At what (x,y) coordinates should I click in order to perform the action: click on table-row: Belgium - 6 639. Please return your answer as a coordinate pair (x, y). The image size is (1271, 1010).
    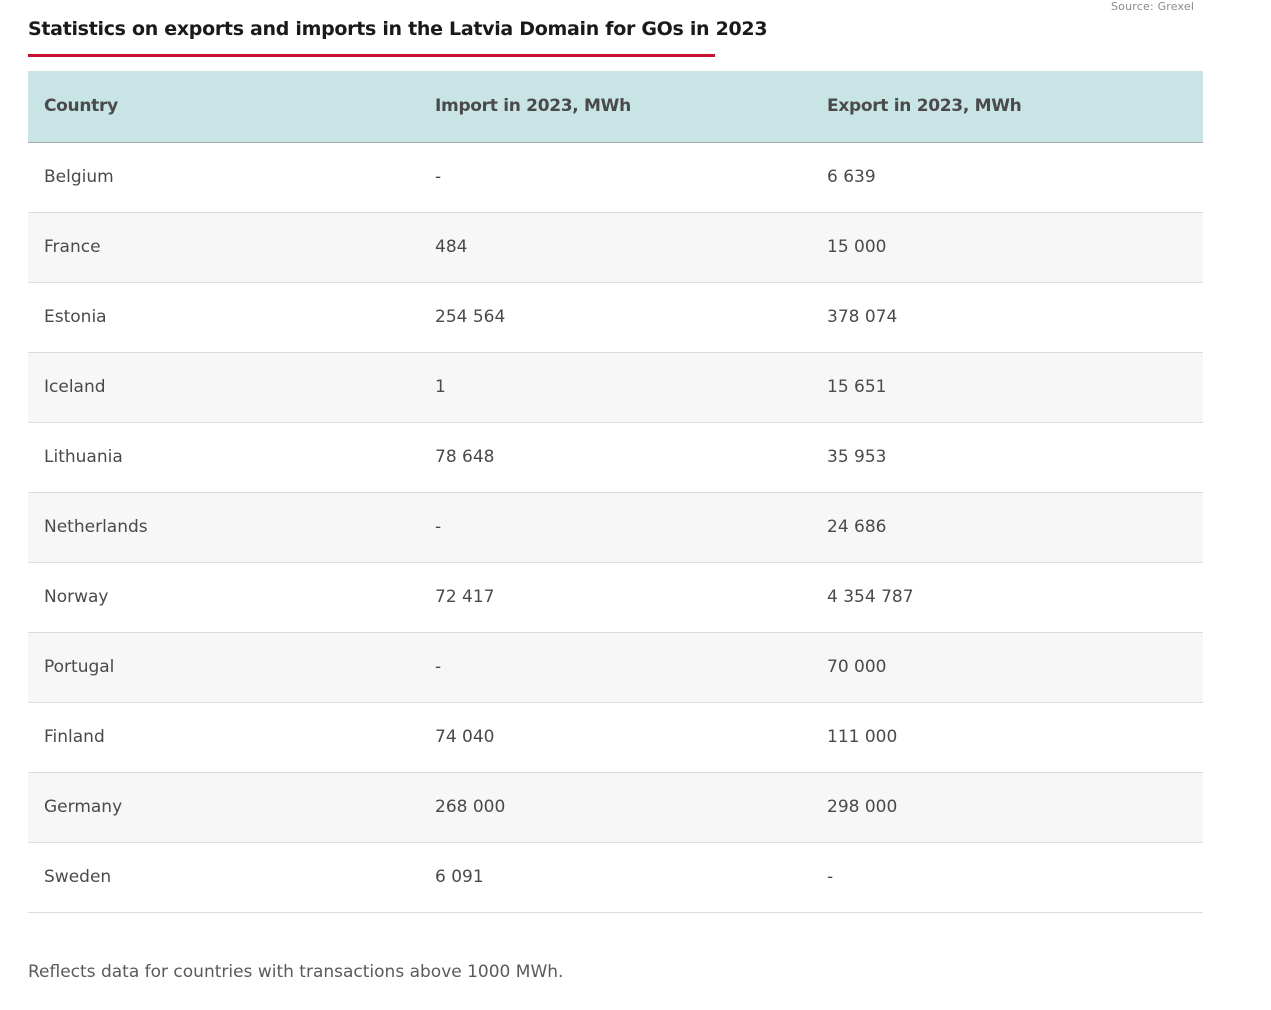
    Looking at the image, I should click on (615, 177).